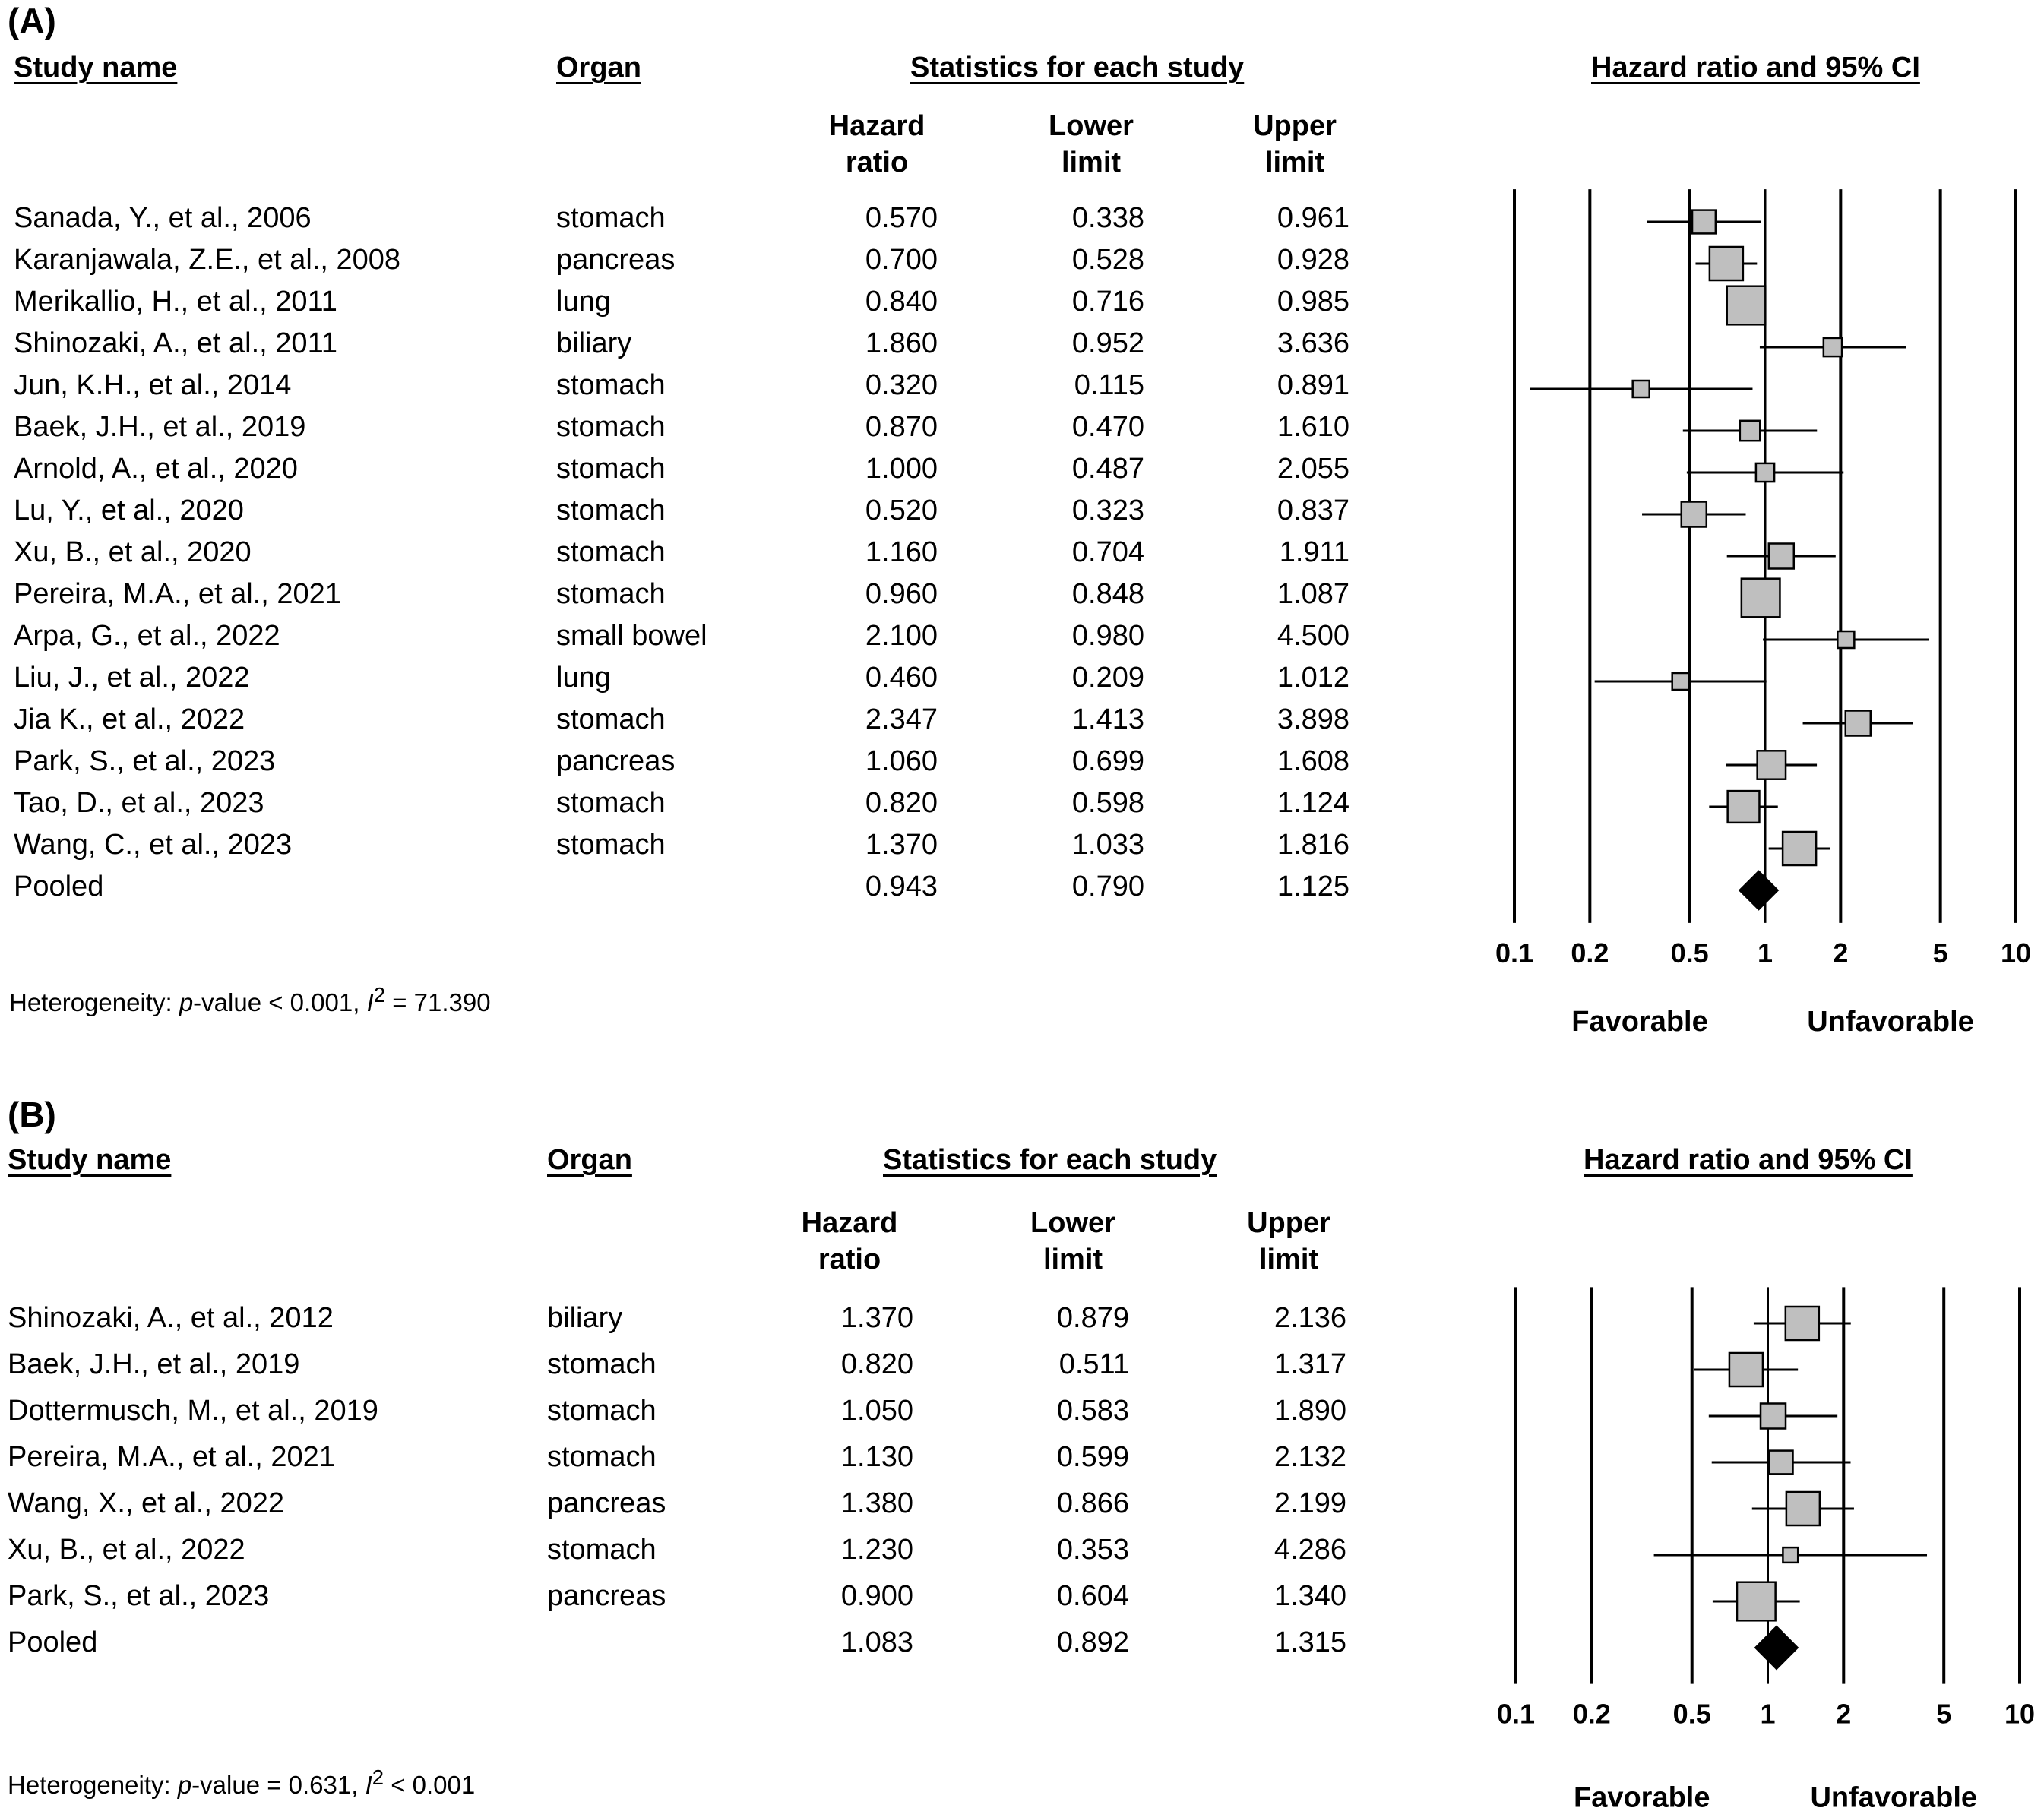 The height and width of the screenshot is (1808, 2044). What do you see at coordinates (32, 20) in the screenshot?
I see `panel-label: (A)` at bounding box center [32, 20].